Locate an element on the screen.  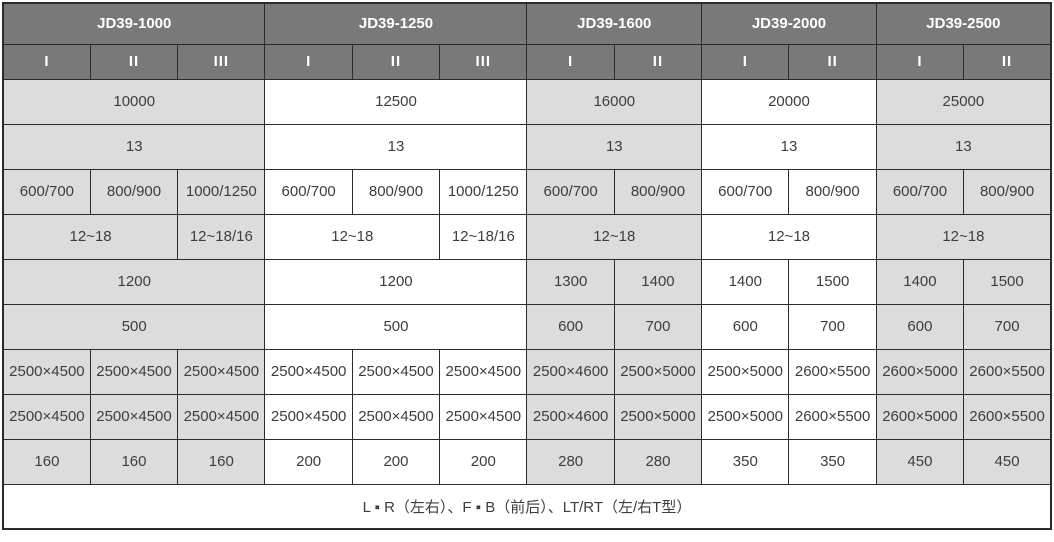
table-cell: 280 is located at coordinates (658, 461).